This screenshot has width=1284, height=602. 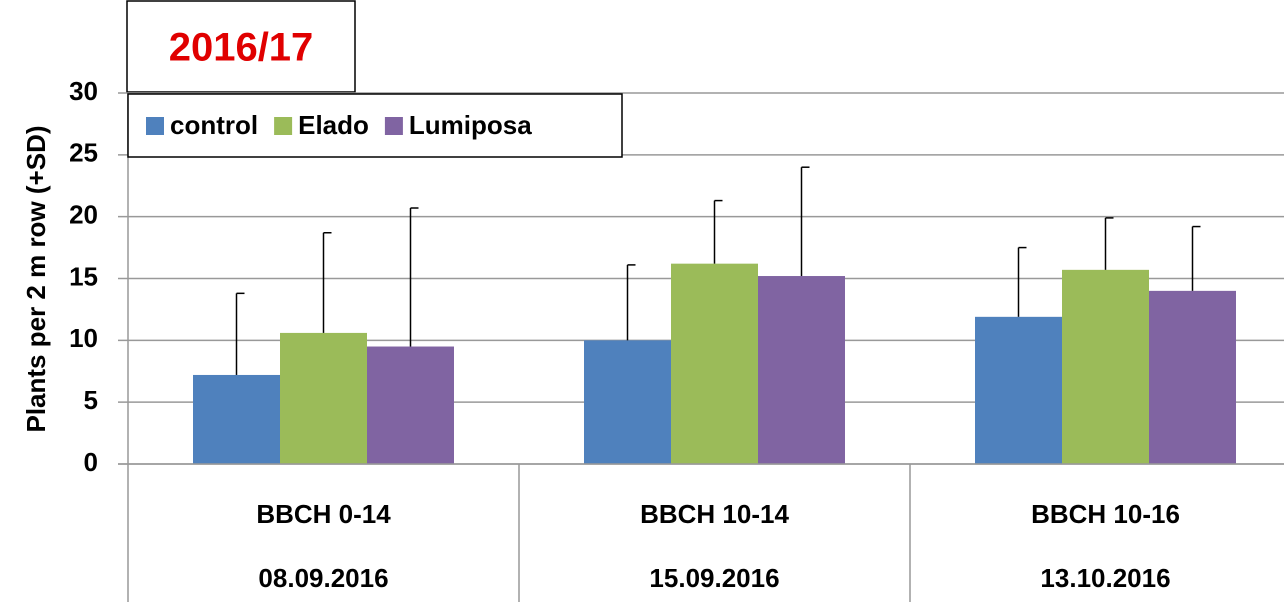 What do you see at coordinates (714, 514) in the screenshot?
I see `x-tick-label: BBCH 10-14` at bounding box center [714, 514].